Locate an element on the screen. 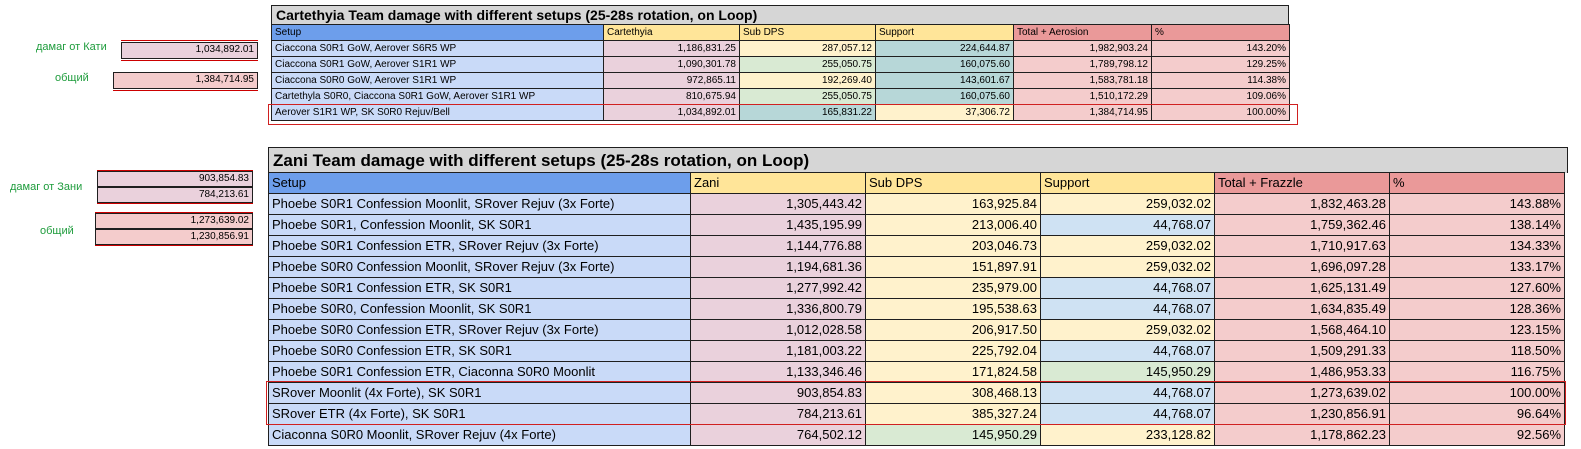 This screenshot has width=1581, height=449. sub-dps-cell: 151,897.91 is located at coordinates (953, 267).